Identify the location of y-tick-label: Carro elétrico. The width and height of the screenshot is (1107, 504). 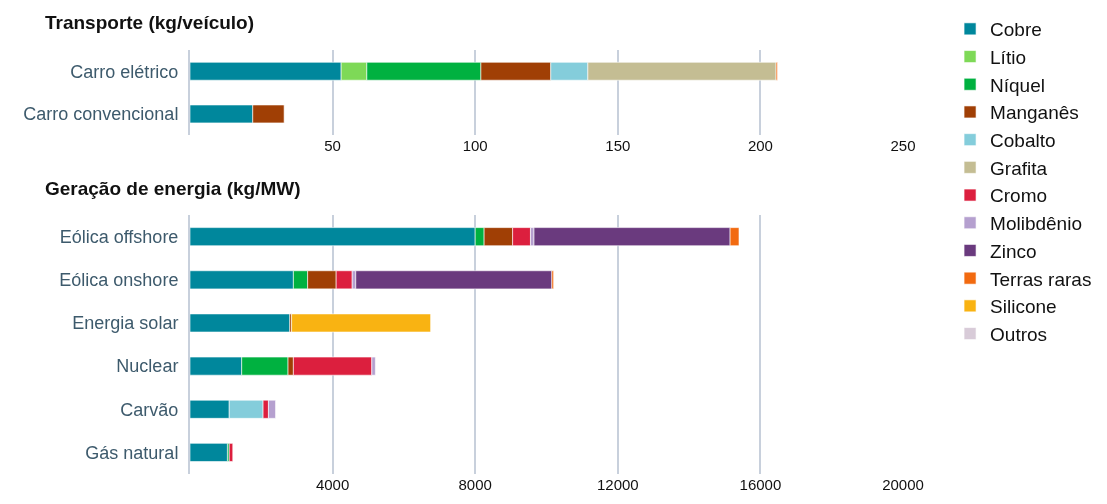
(124, 71).